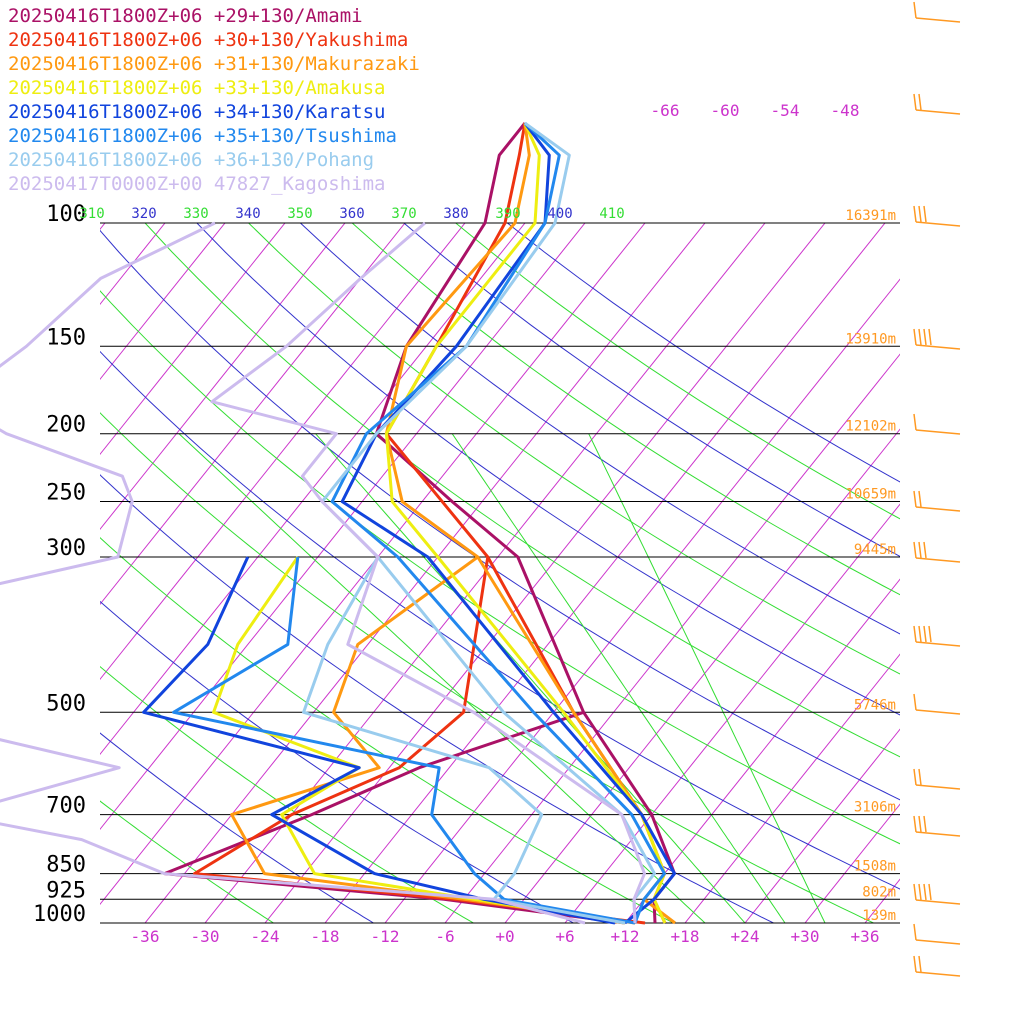 This screenshot has width=1024, height=1024. I want to click on pressure-label: 925, so click(66, 890).